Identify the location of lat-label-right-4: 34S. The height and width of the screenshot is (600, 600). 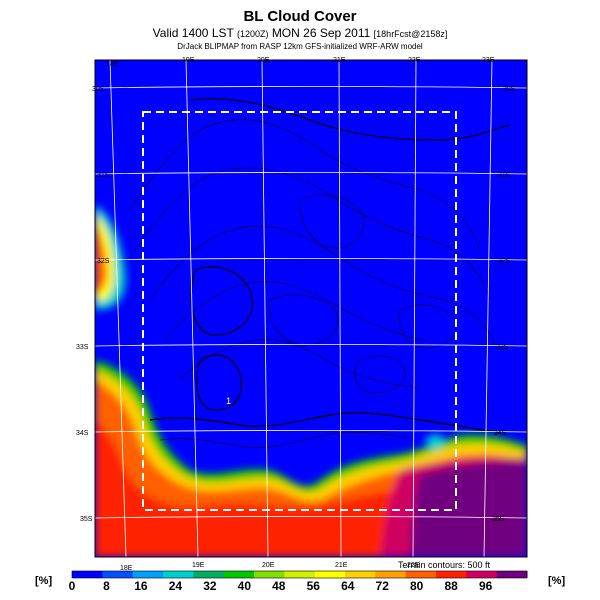
(500, 433).